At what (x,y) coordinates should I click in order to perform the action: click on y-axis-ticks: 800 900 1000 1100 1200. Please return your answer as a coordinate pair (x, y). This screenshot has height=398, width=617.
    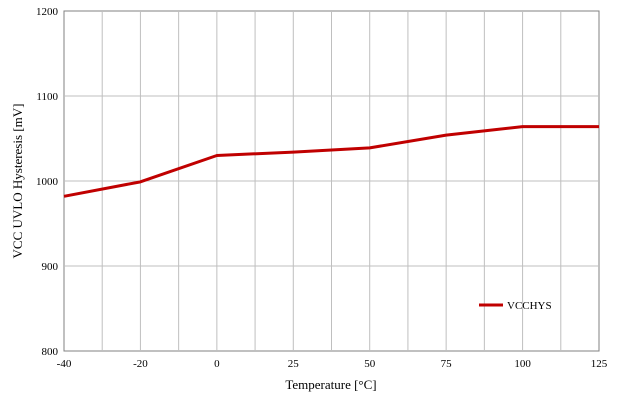
    Looking at the image, I should click on (47, 182).